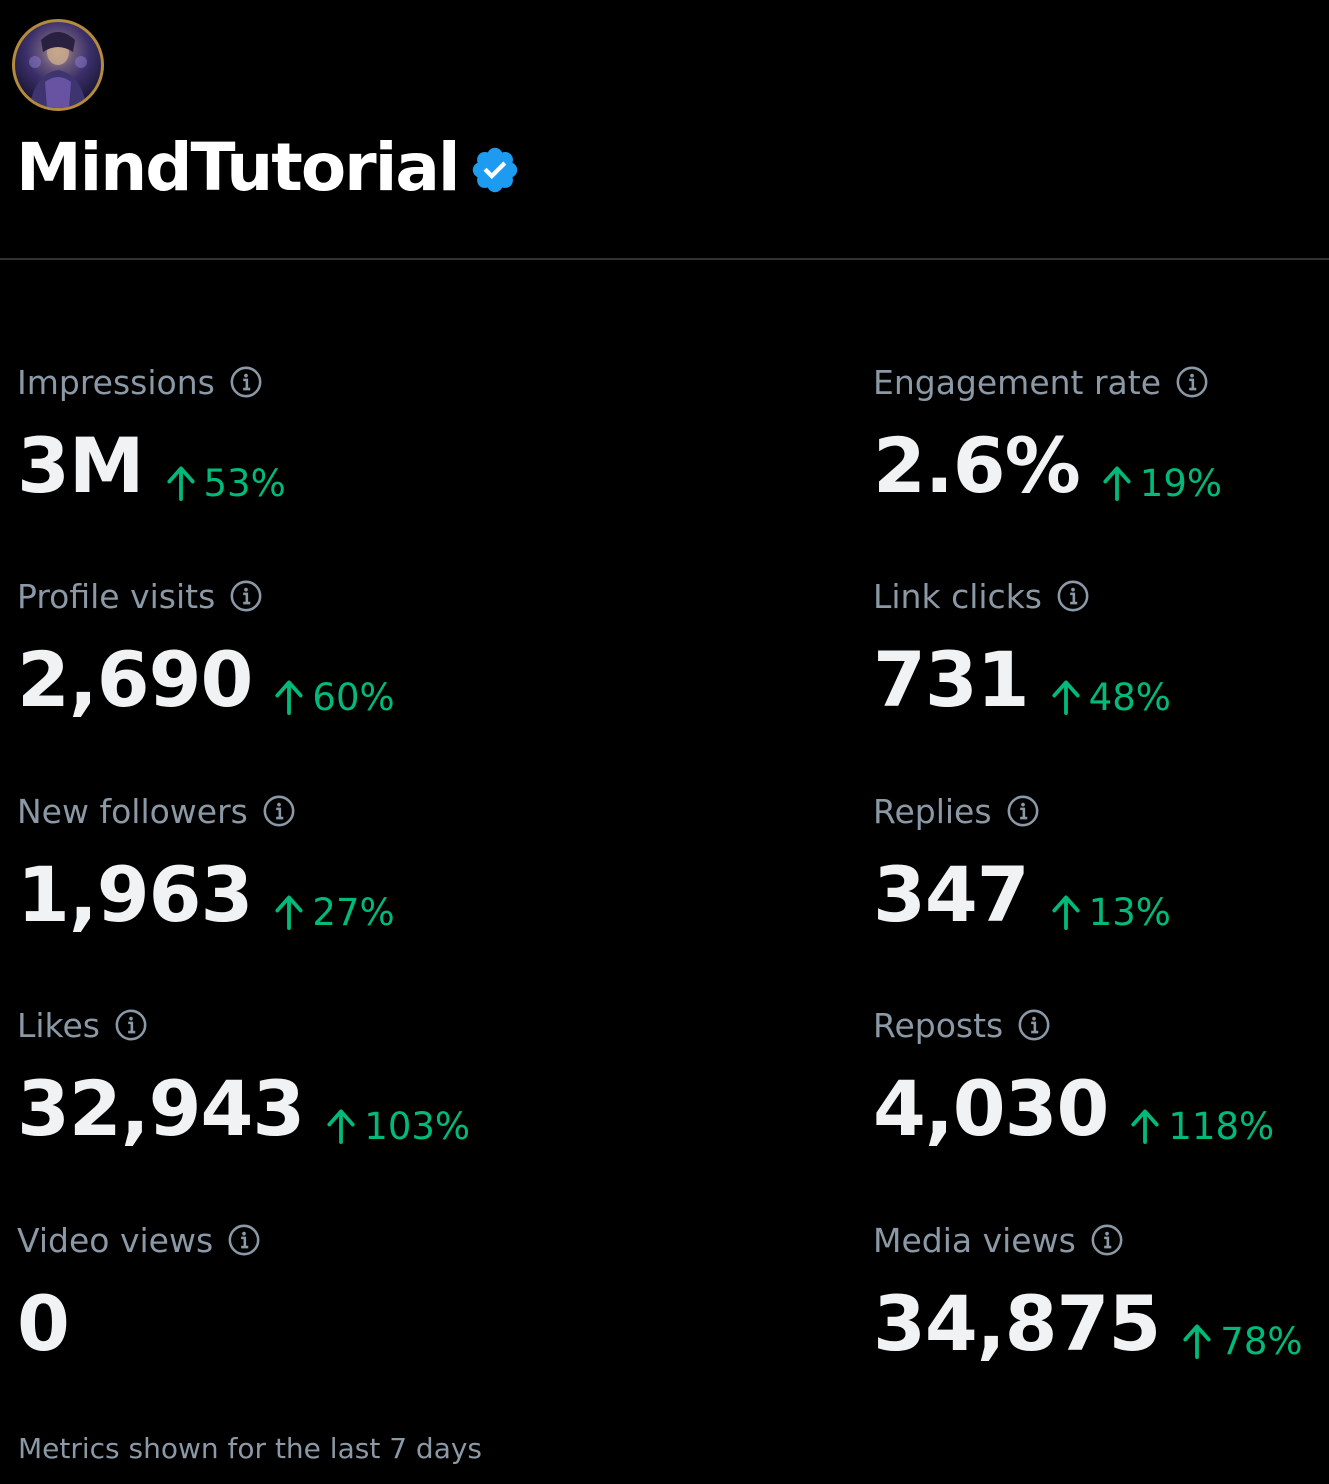 The image size is (1329, 1484). I want to click on metric-card: Reposts 4,030 118%, so click(1101, 1075).